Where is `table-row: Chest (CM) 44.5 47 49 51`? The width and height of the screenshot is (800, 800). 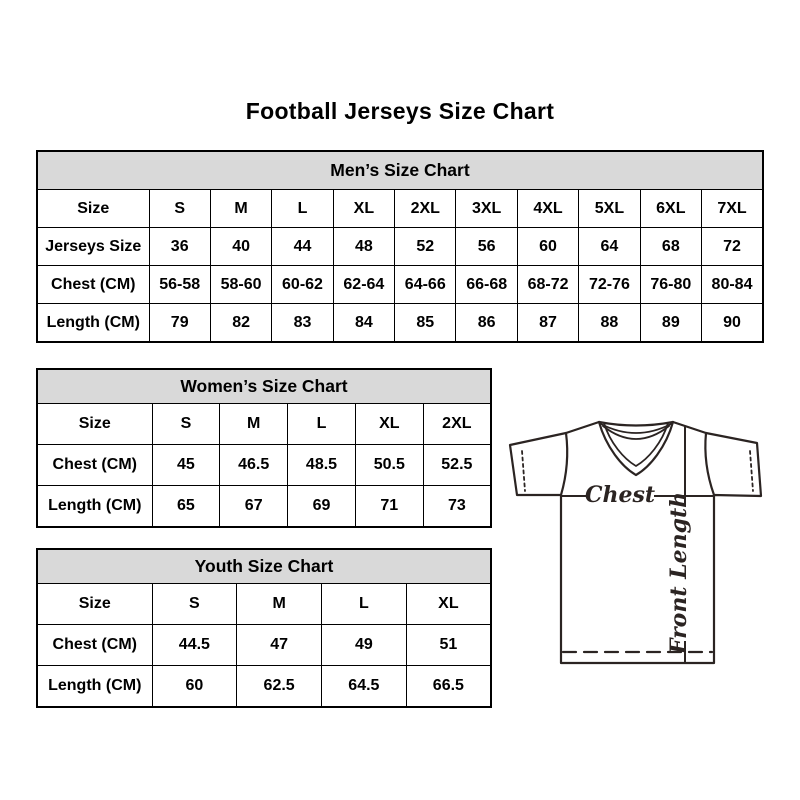
table-row: Chest (CM) 44.5 47 49 51 is located at coordinates (264, 645).